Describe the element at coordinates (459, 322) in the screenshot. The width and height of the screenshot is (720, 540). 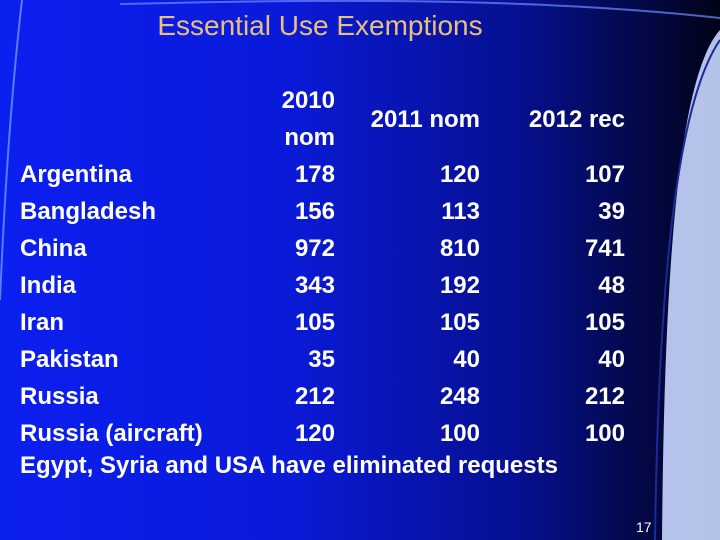
I see `value-cell-y2011: 105` at that location.